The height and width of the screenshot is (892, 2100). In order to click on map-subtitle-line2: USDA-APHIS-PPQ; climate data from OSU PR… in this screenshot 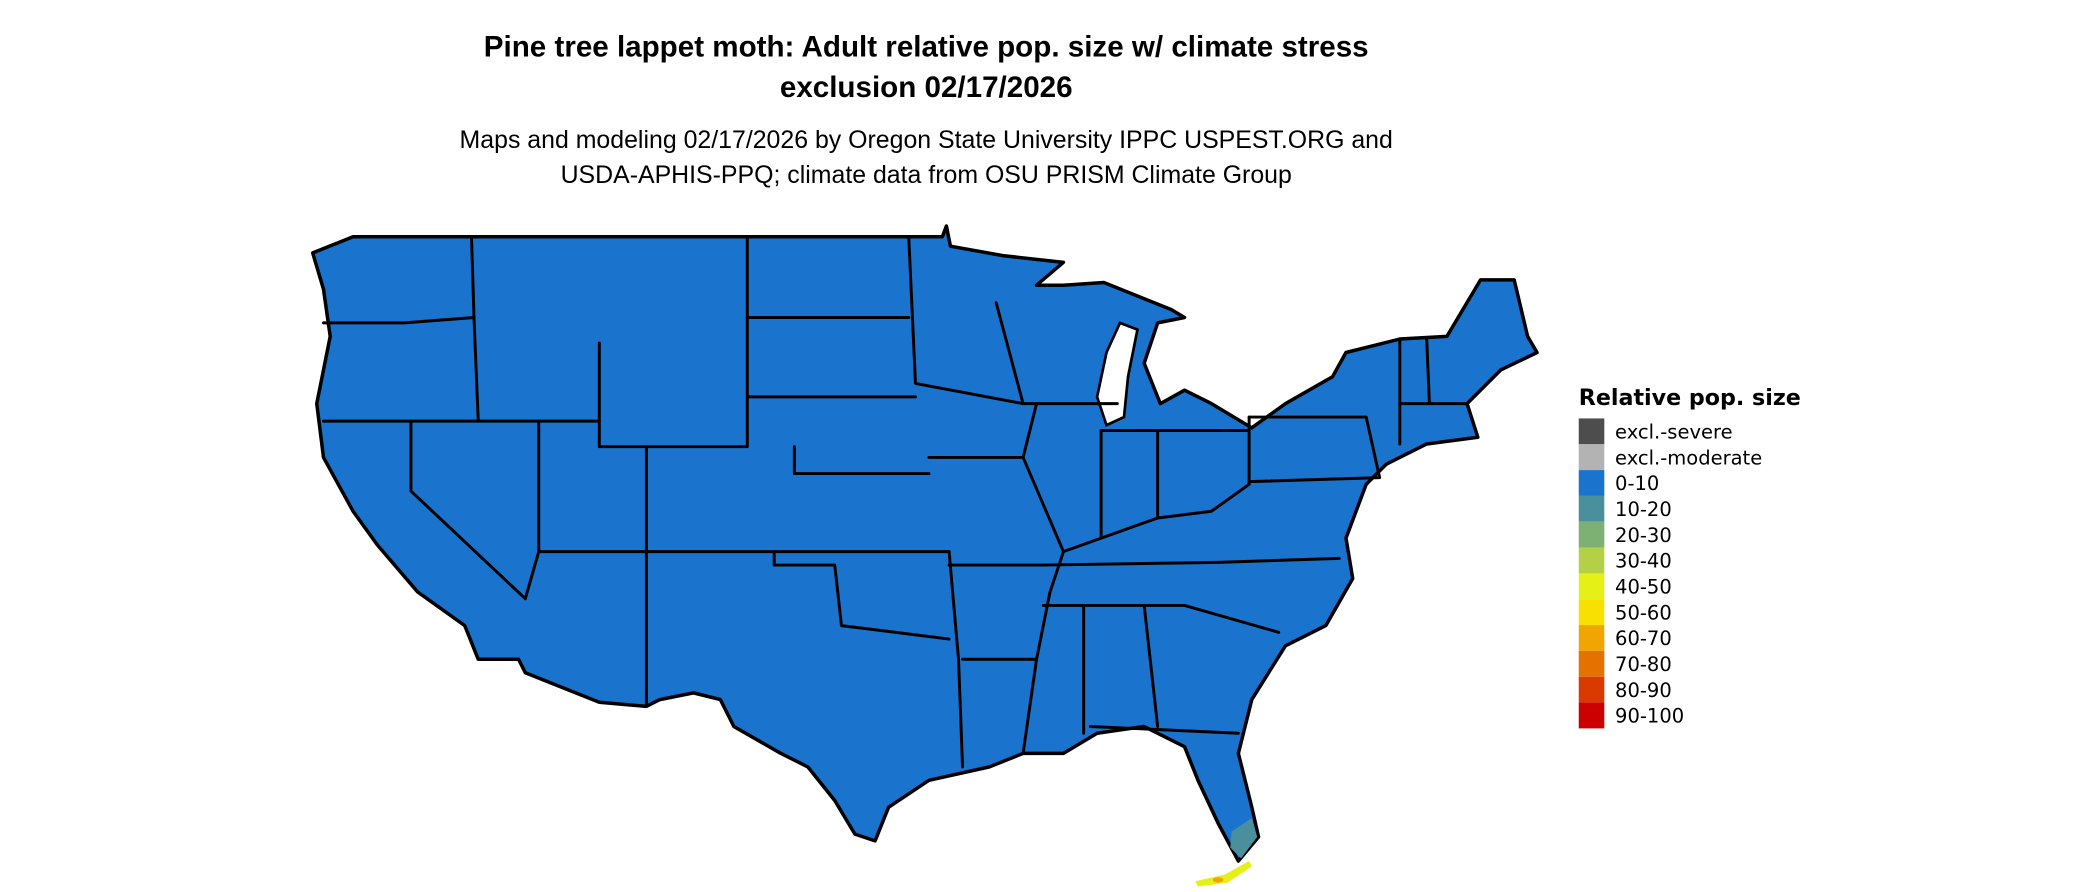, I will do `click(926, 175)`.